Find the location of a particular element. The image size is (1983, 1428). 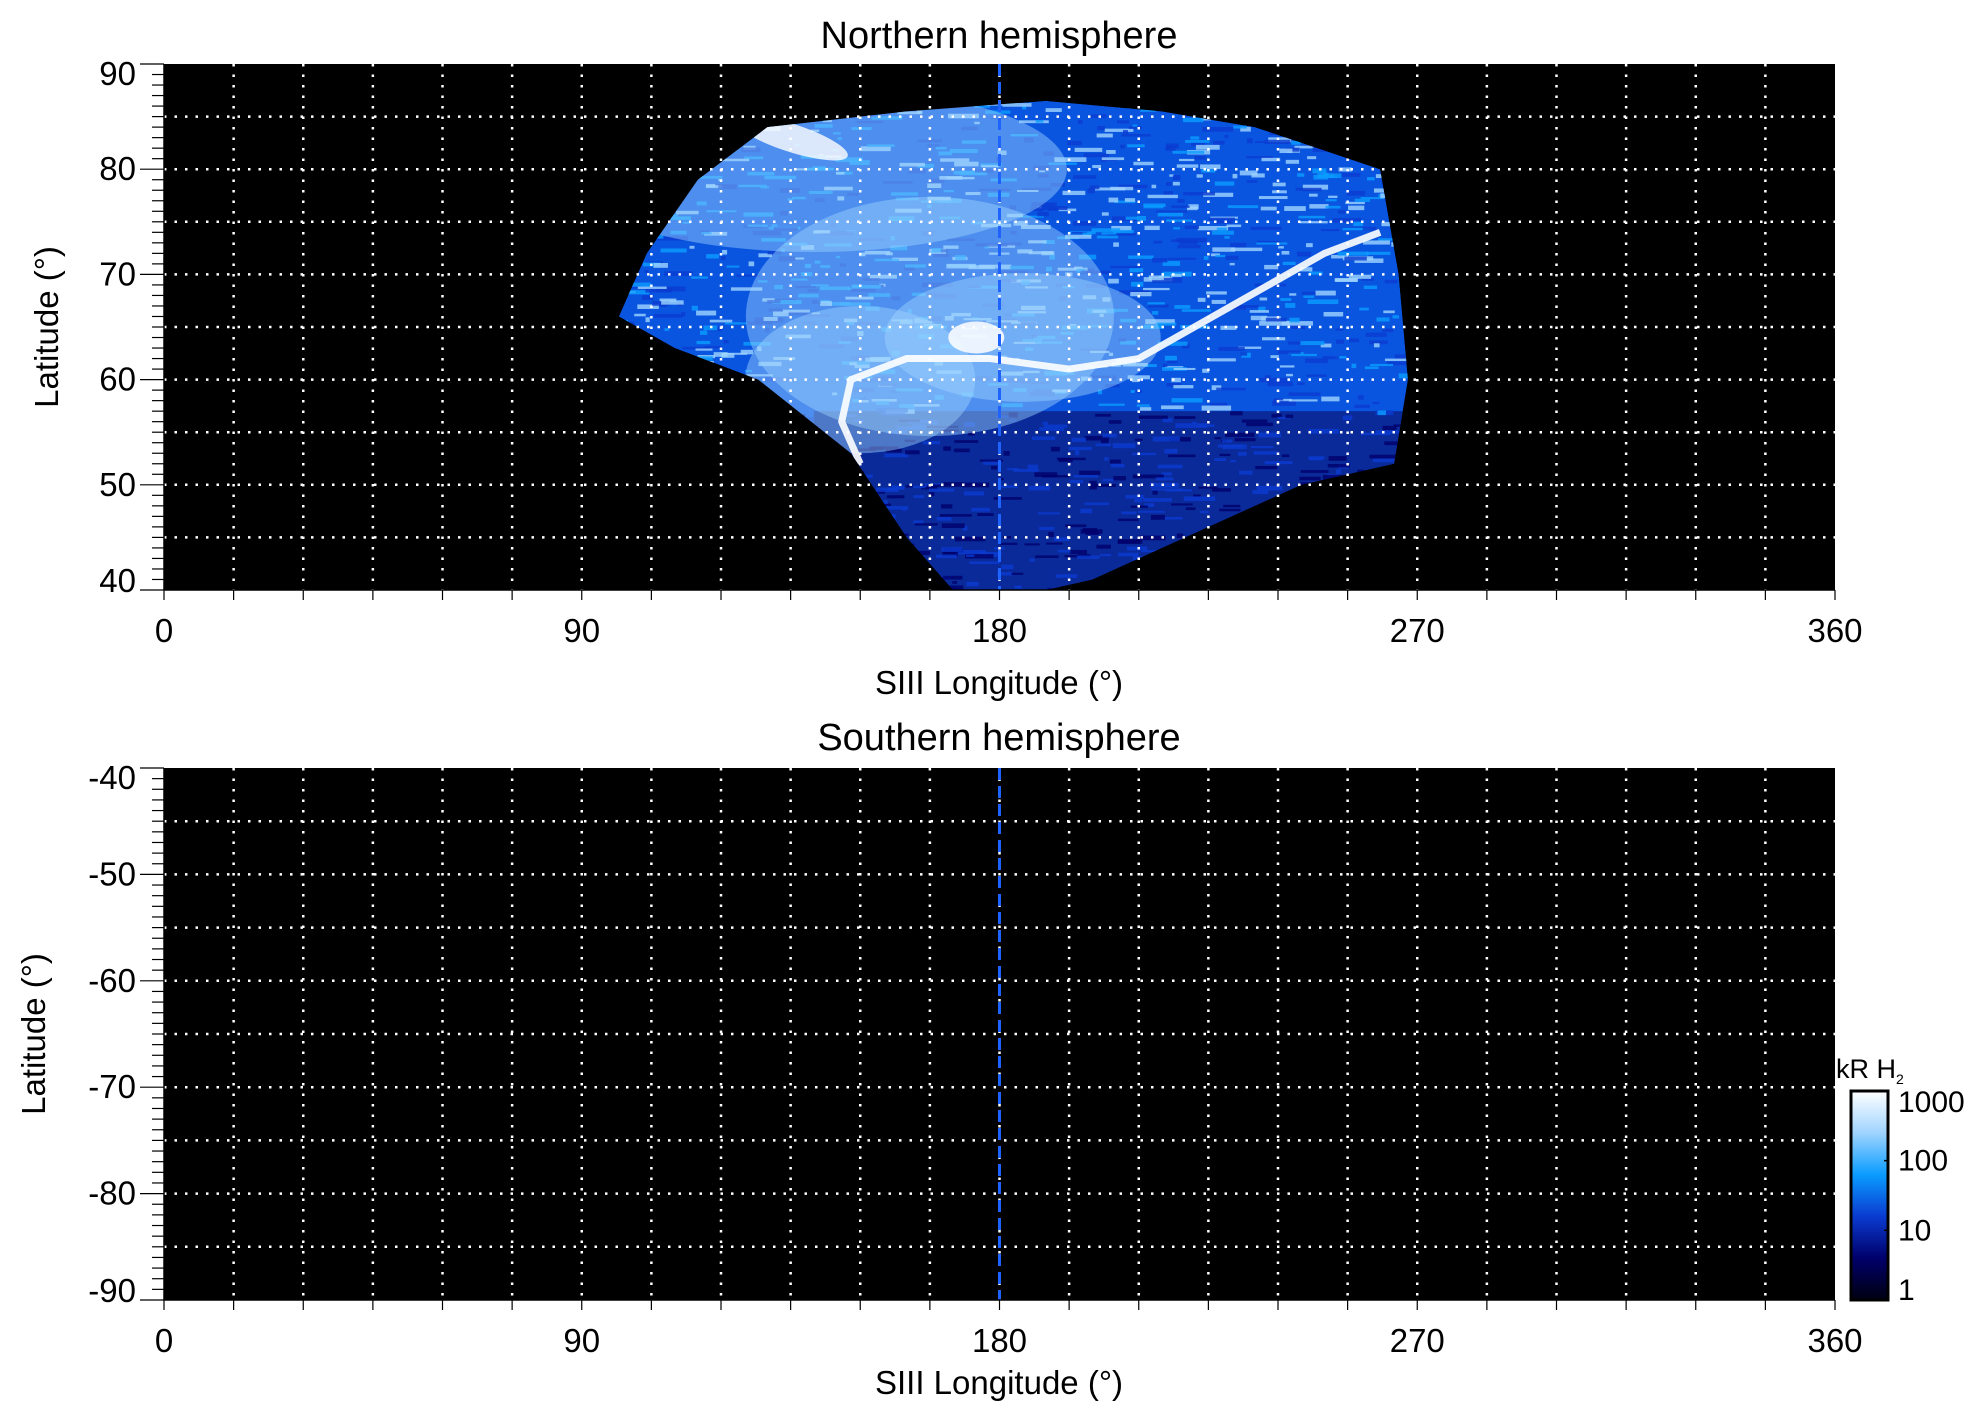

colorbar-label: kR H2 is located at coordinates (1870, 1070).